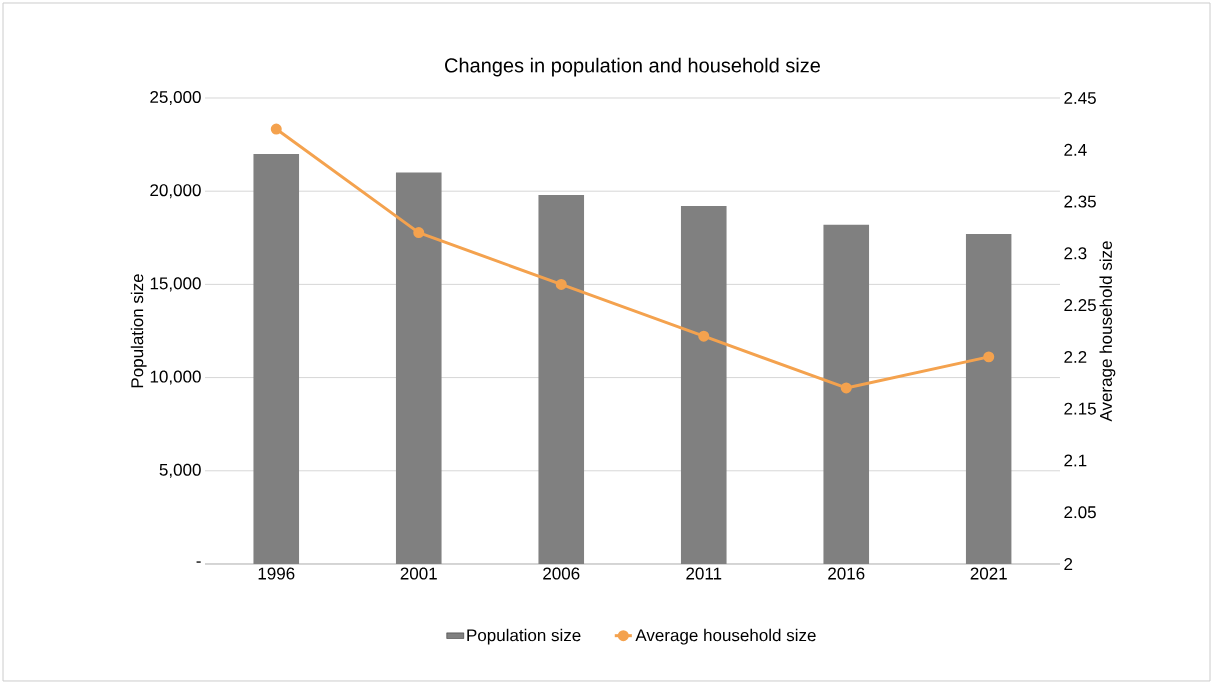 The image size is (1213, 684). Describe the element at coordinates (198, 562) in the screenshot. I see `y-tick-label: -` at that location.